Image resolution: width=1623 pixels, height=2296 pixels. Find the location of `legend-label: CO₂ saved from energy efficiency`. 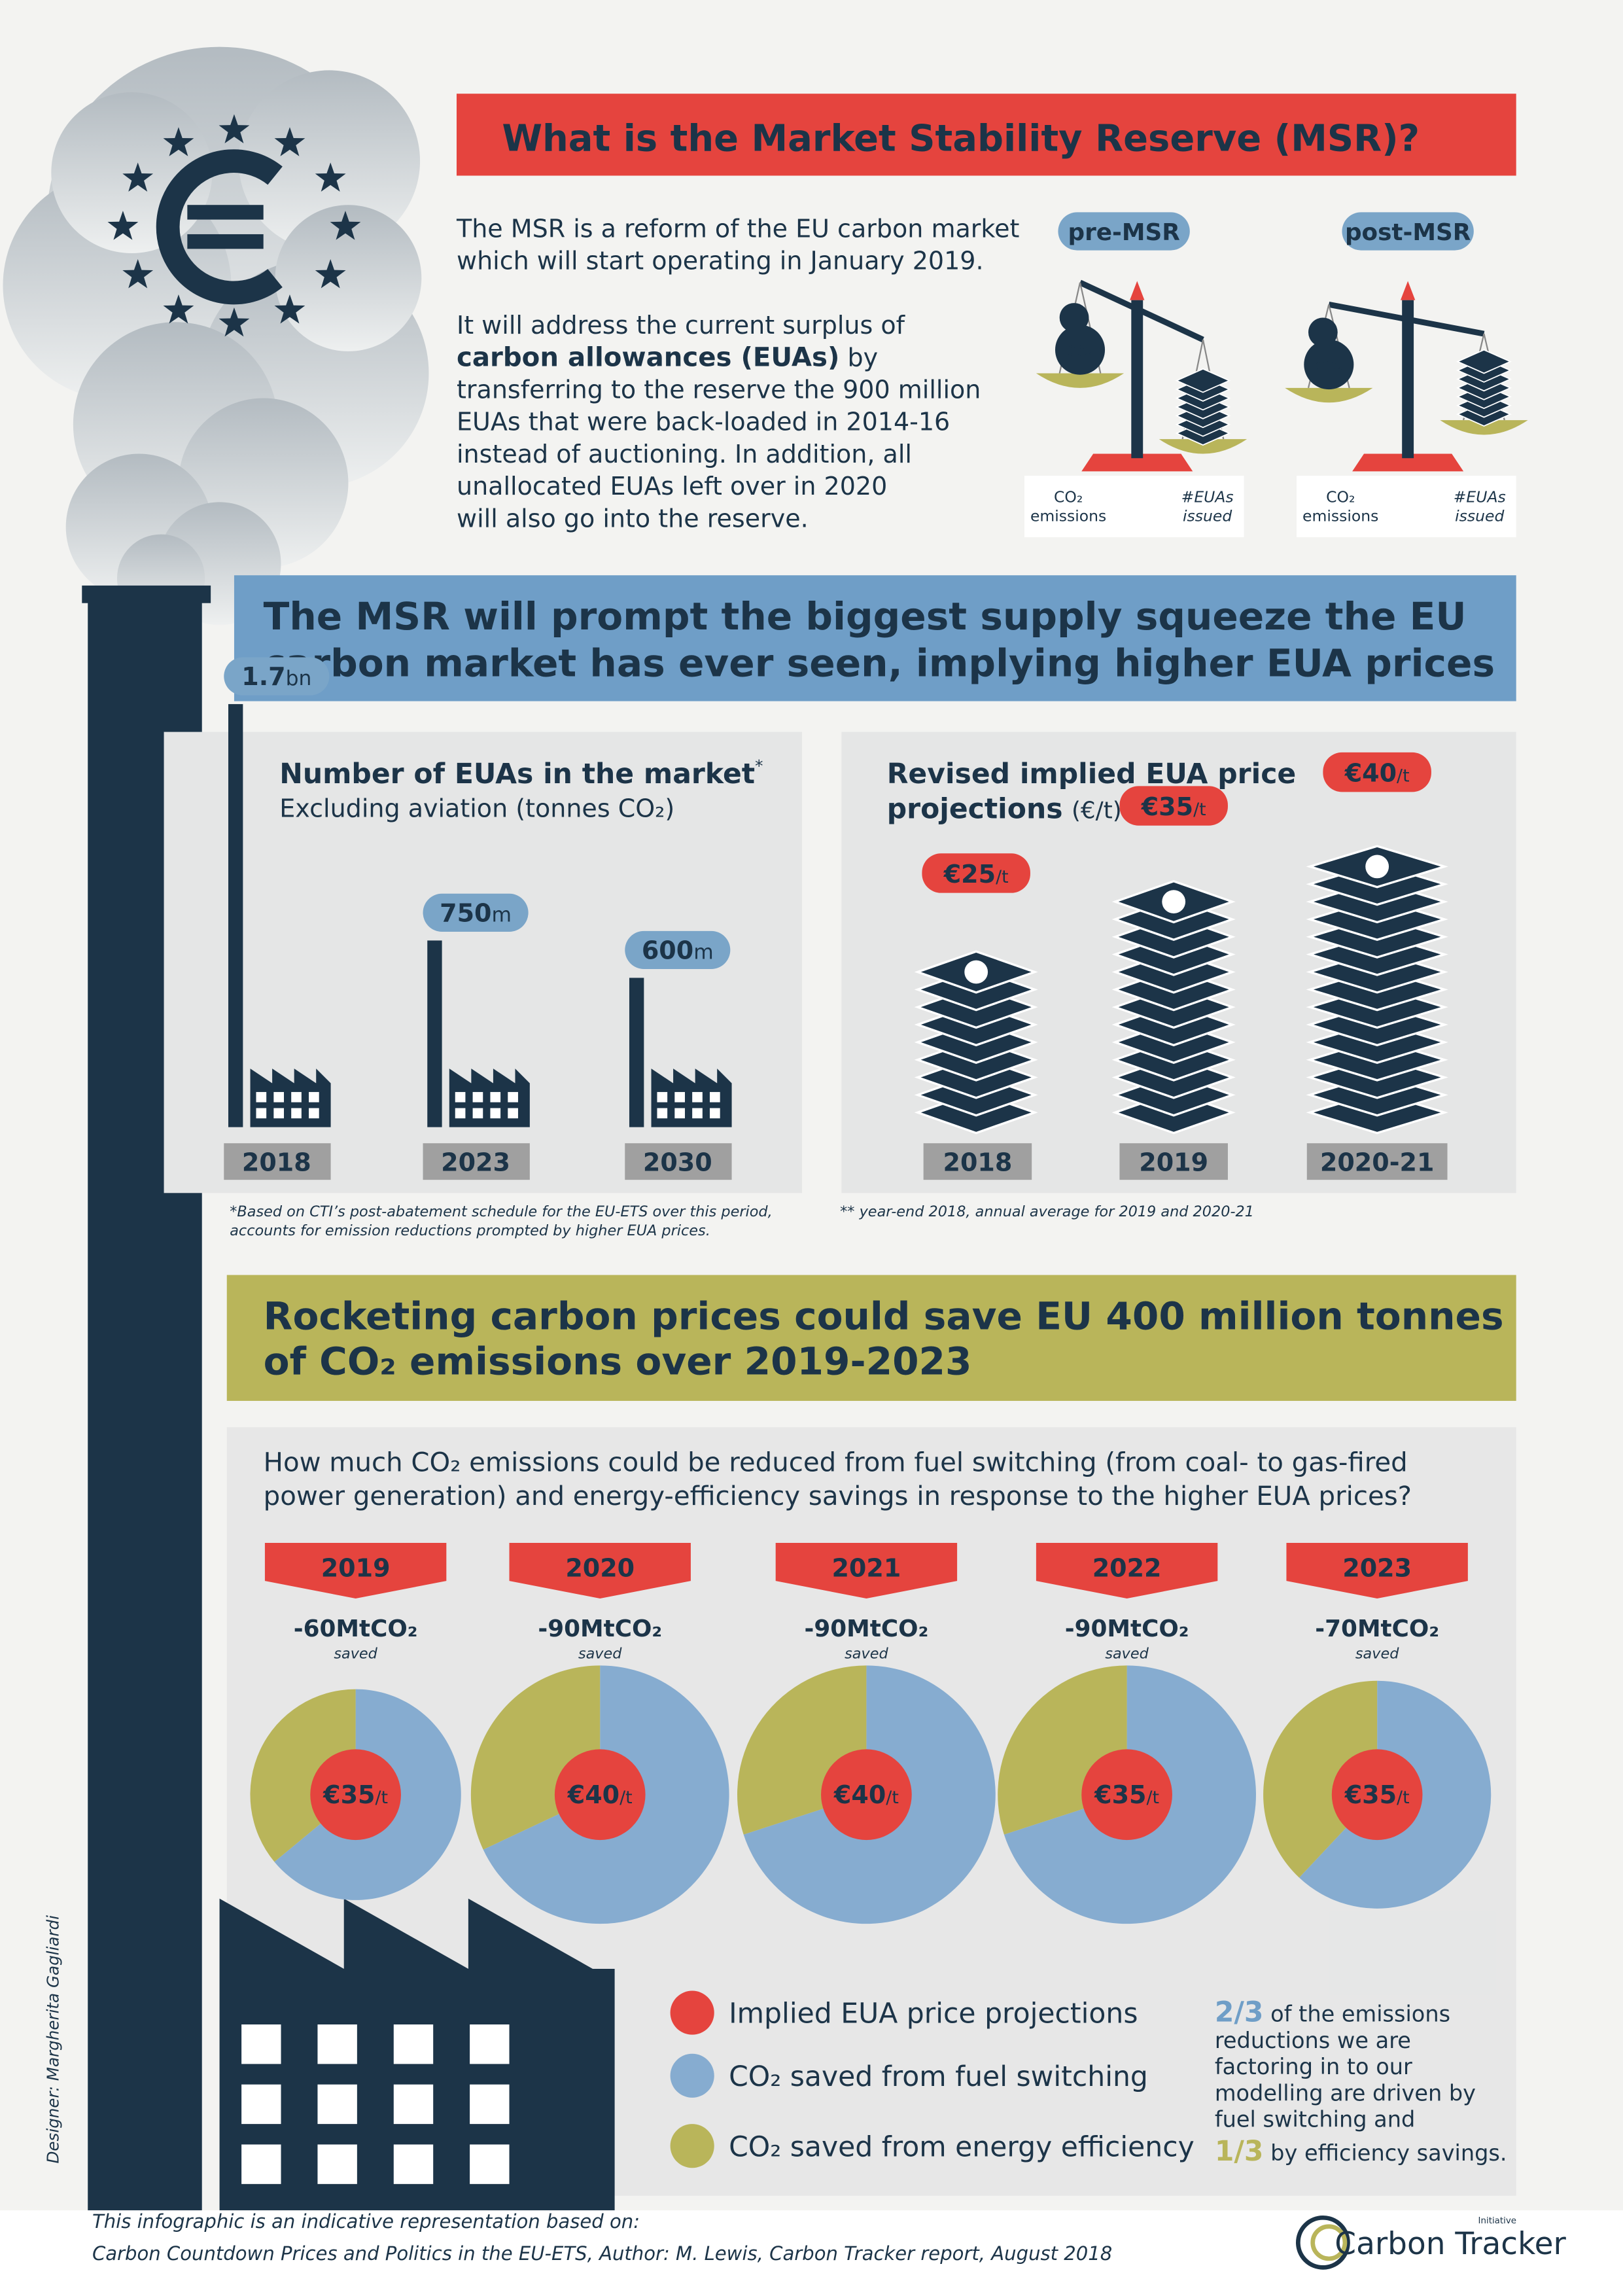

legend-label: CO₂ saved from energy efficiency is located at coordinates (962, 2147).